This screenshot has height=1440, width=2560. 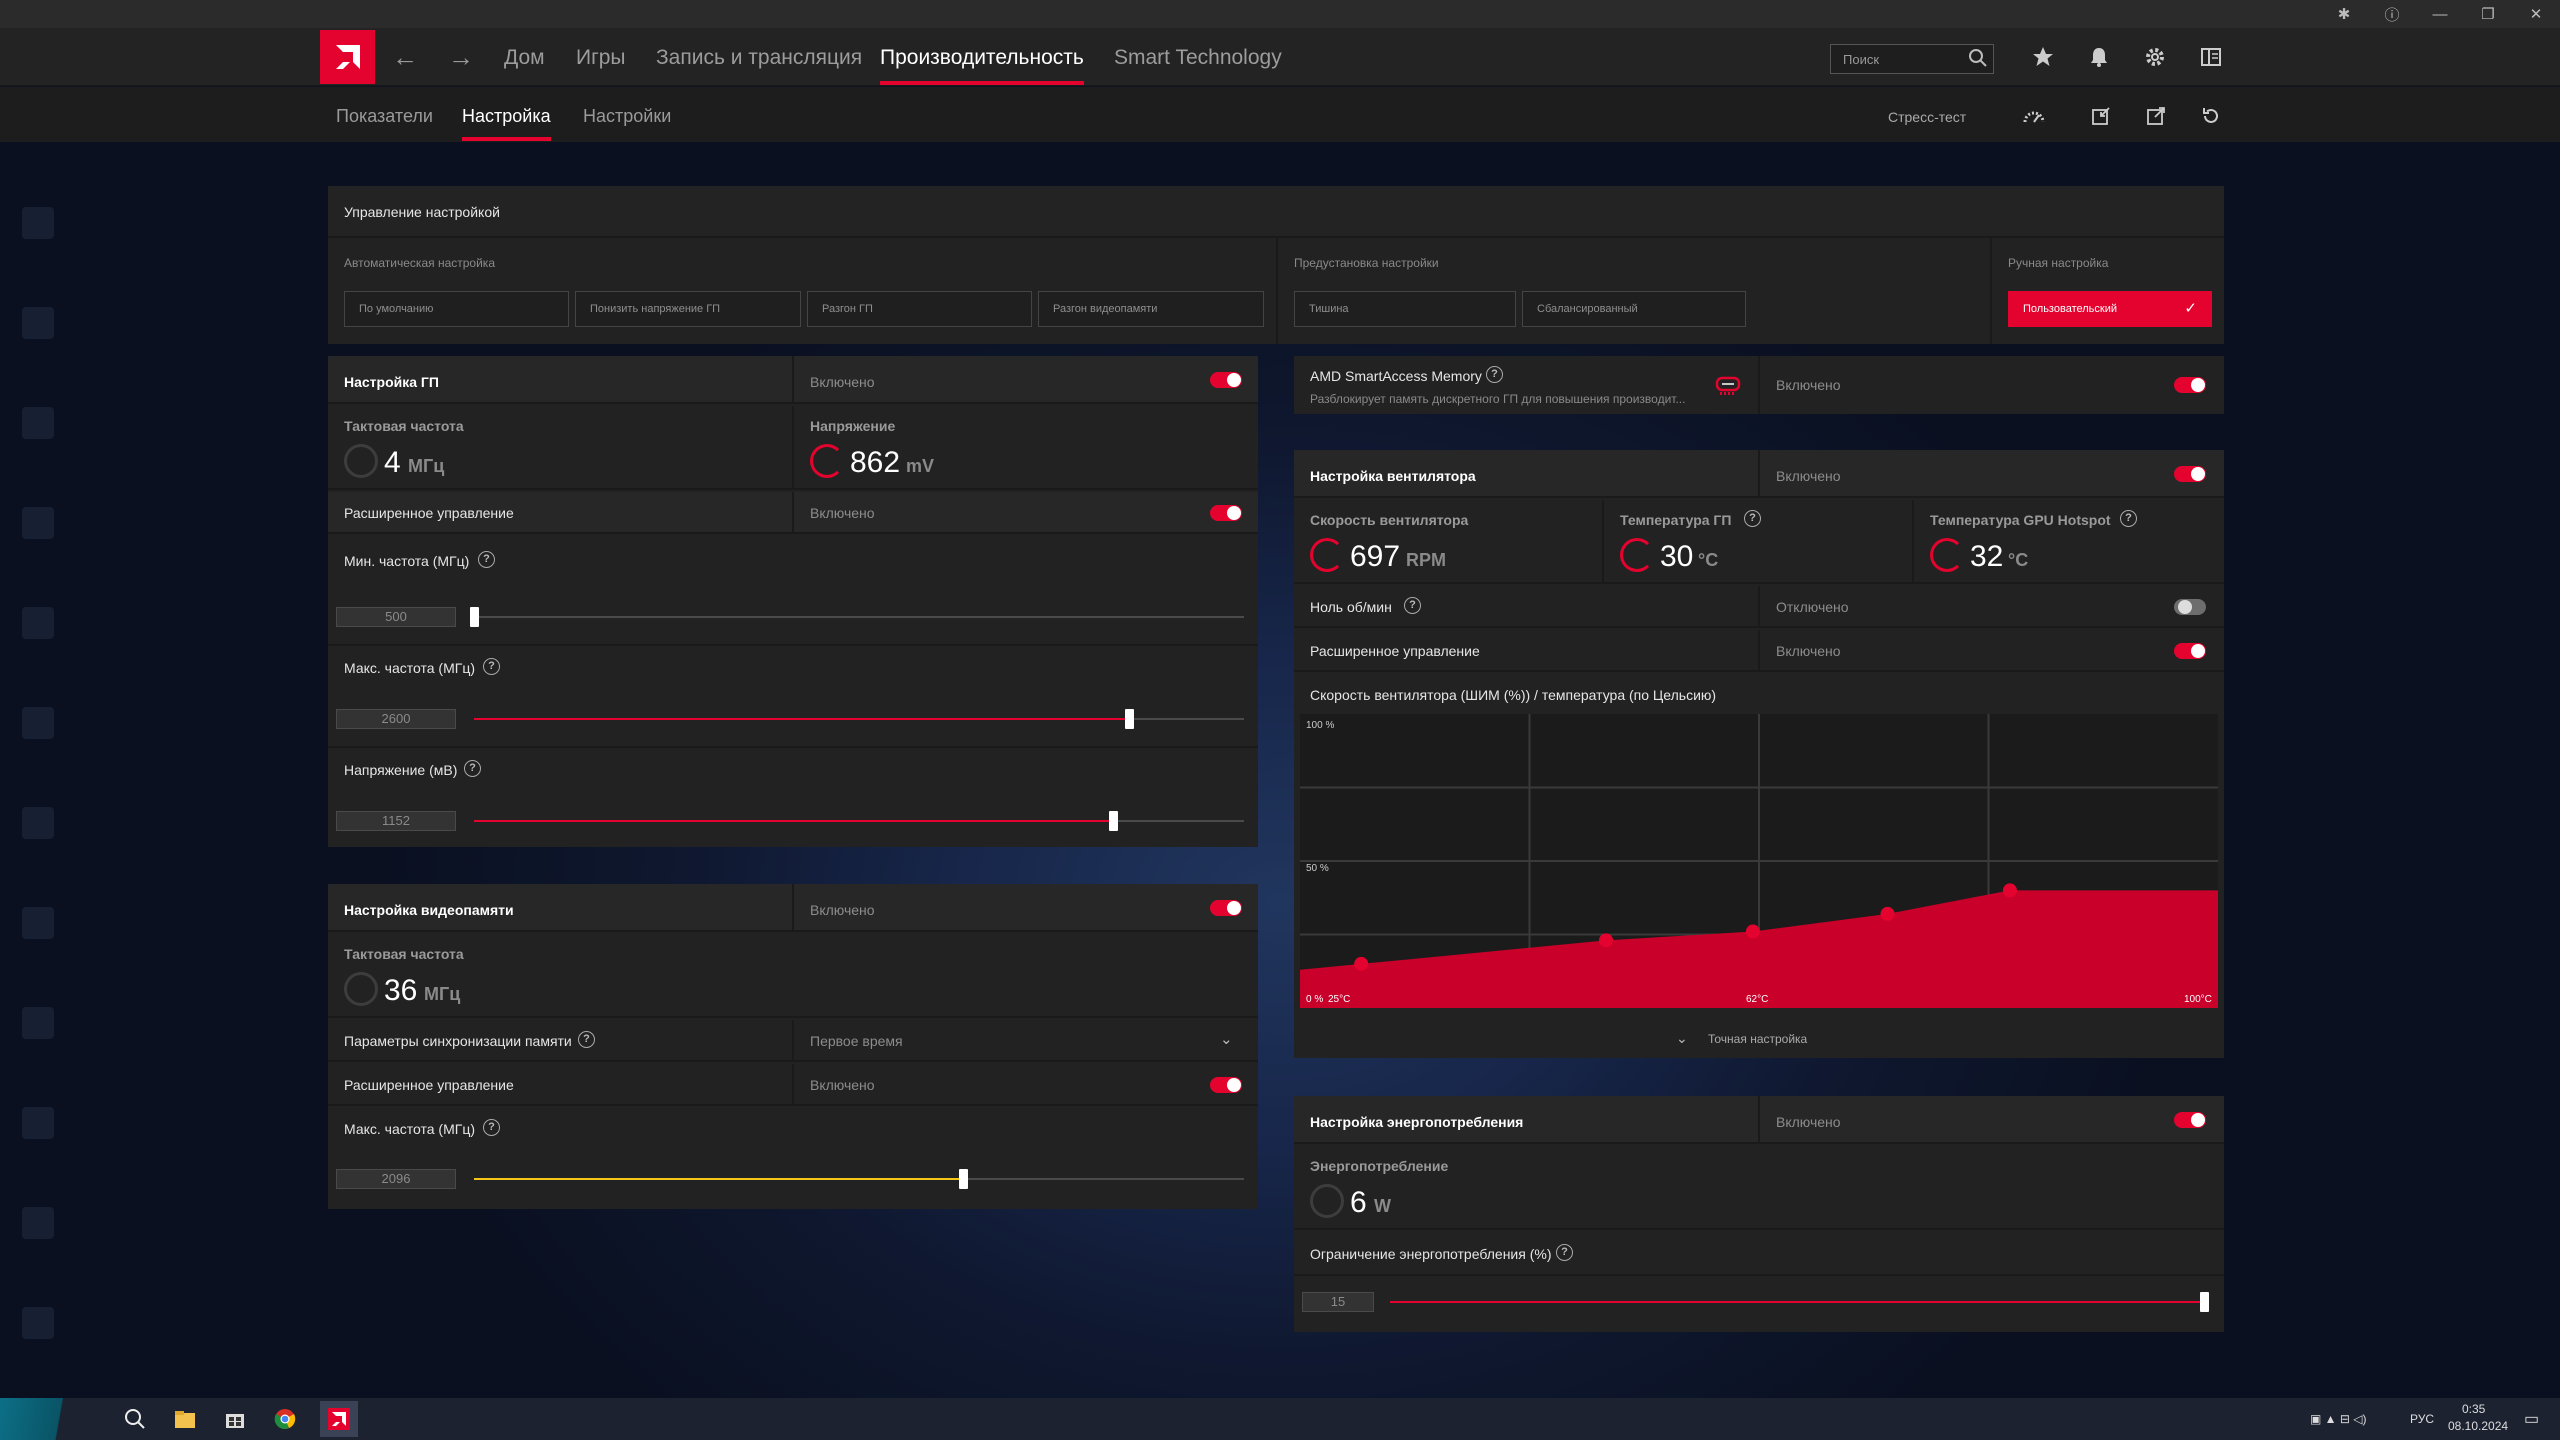 I want to click on tab-tuning: Настройка, so click(x=506, y=123).